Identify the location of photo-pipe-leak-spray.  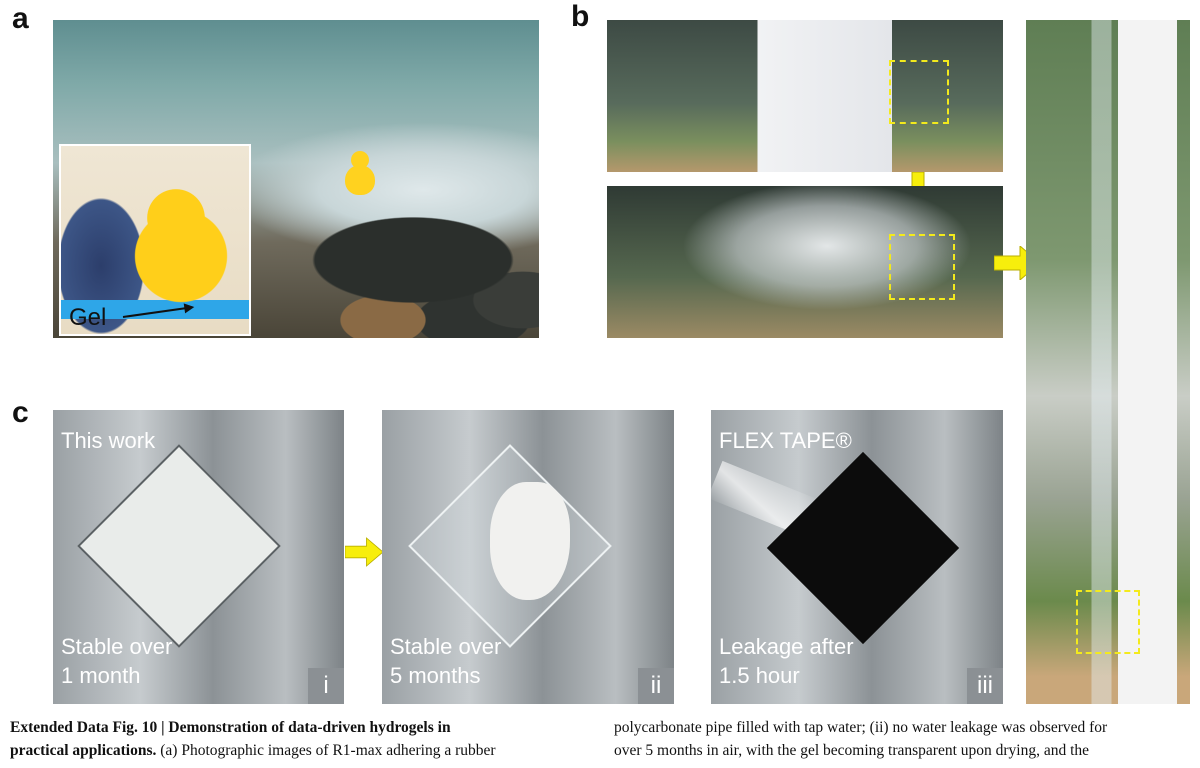
(805, 262).